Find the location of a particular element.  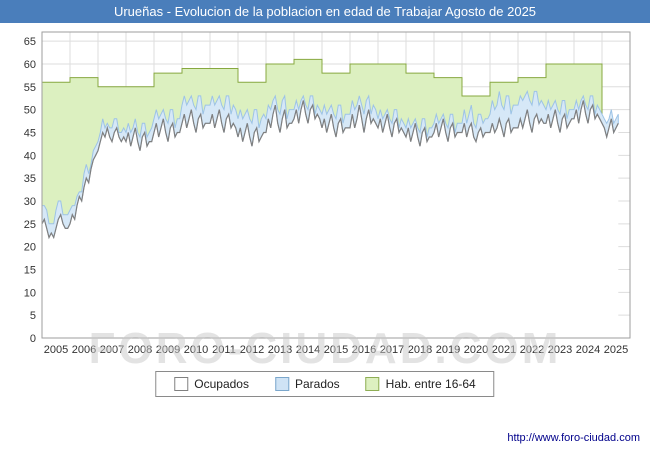

legend-label-ocupados: Ocupados is located at coordinates (221, 384).